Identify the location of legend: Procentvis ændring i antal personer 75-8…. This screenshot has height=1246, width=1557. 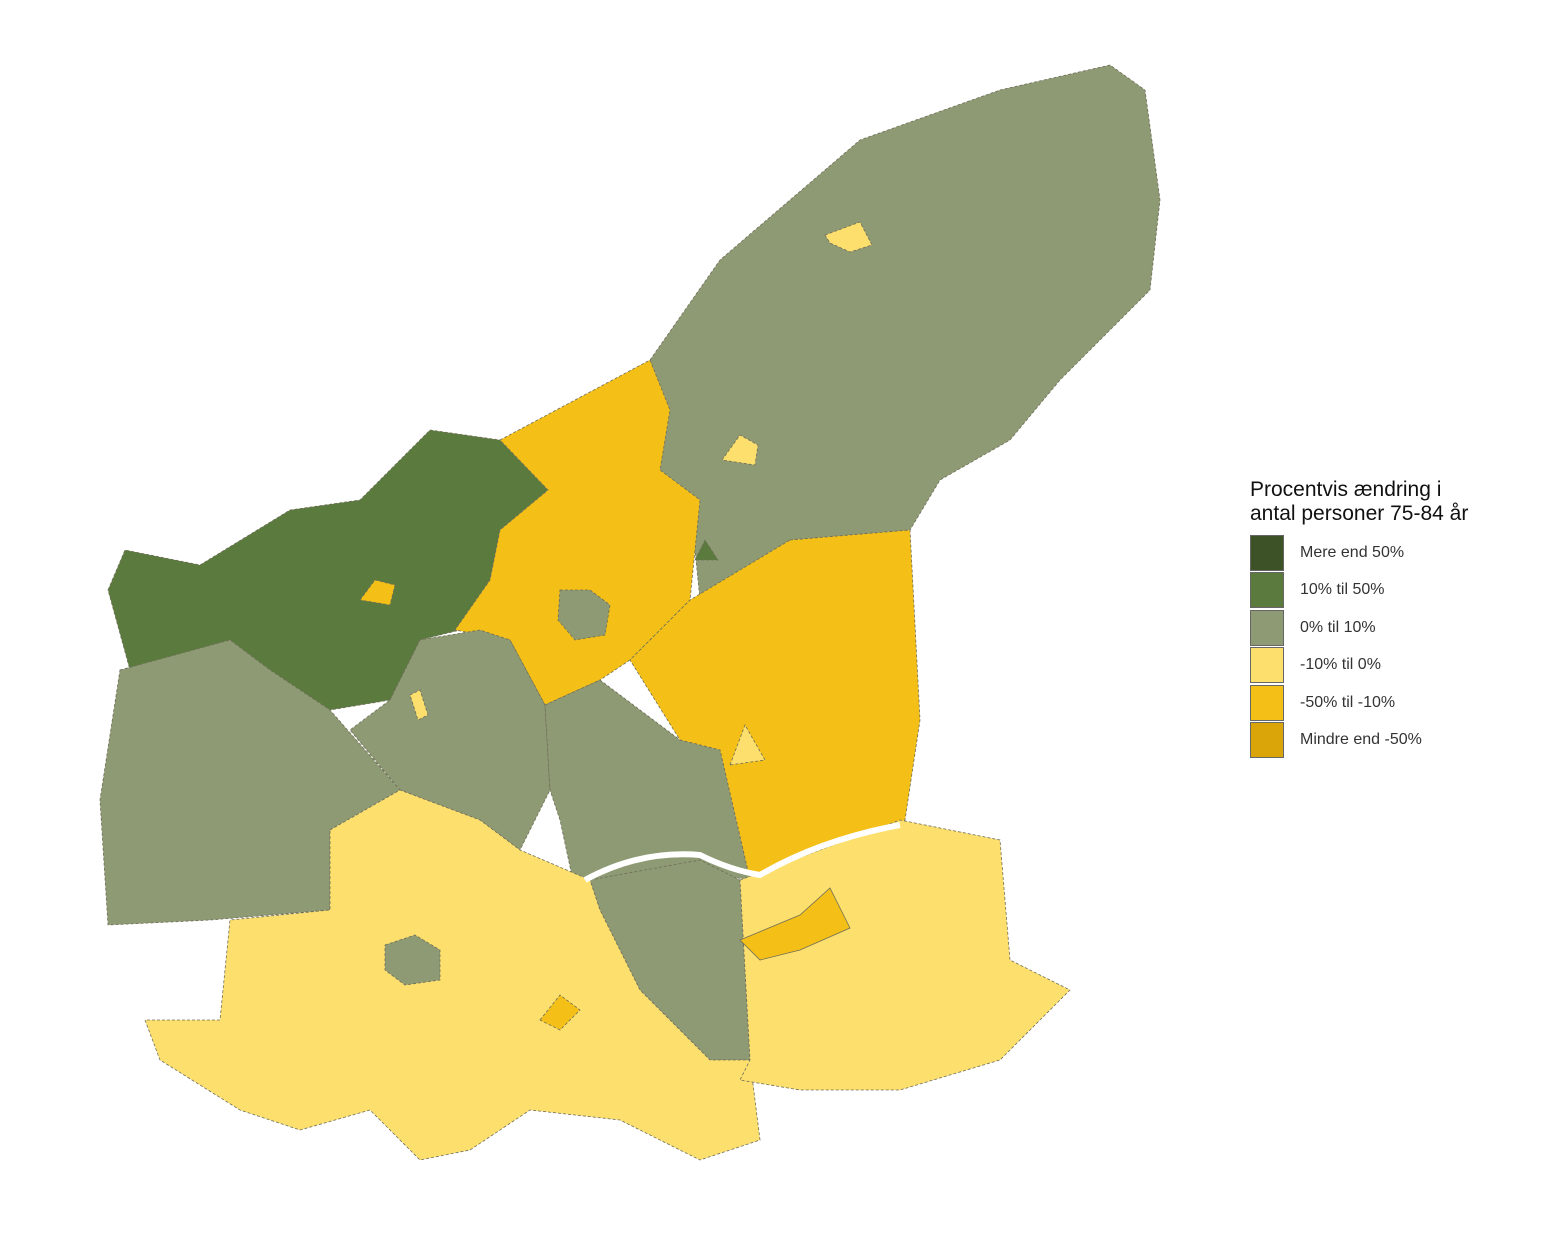
(1359, 618).